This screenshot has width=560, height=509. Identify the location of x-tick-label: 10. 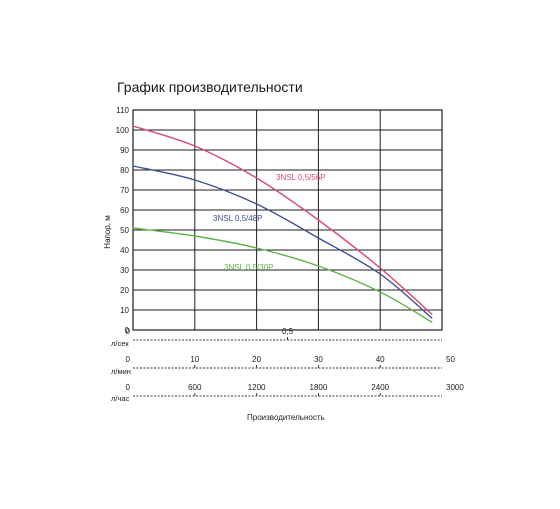
(194, 359).